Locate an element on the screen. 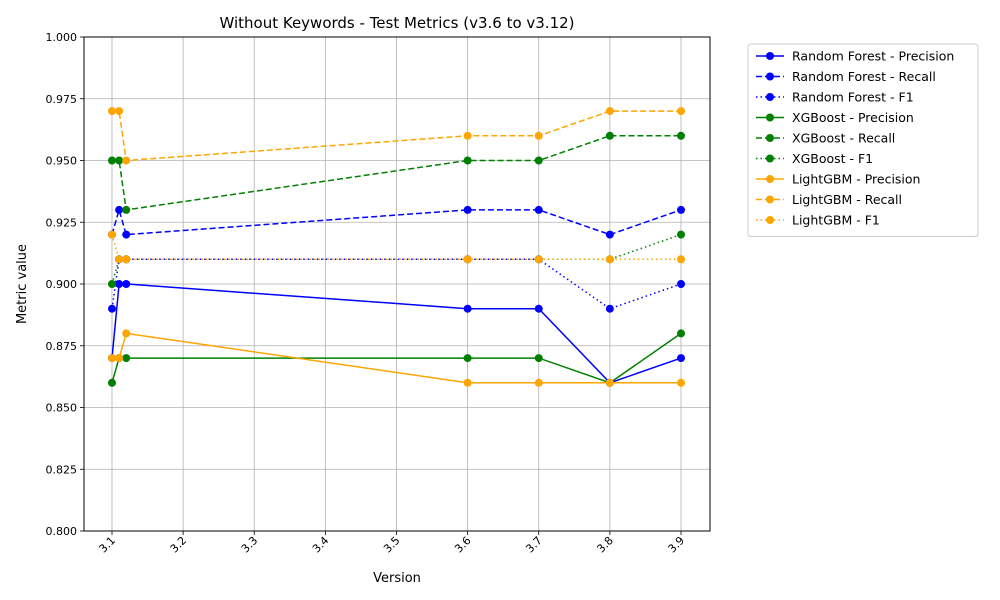 The width and height of the screenshot is (1000, 600). legend-item: LightGBM - Recall is located at coordinates (829, 199).